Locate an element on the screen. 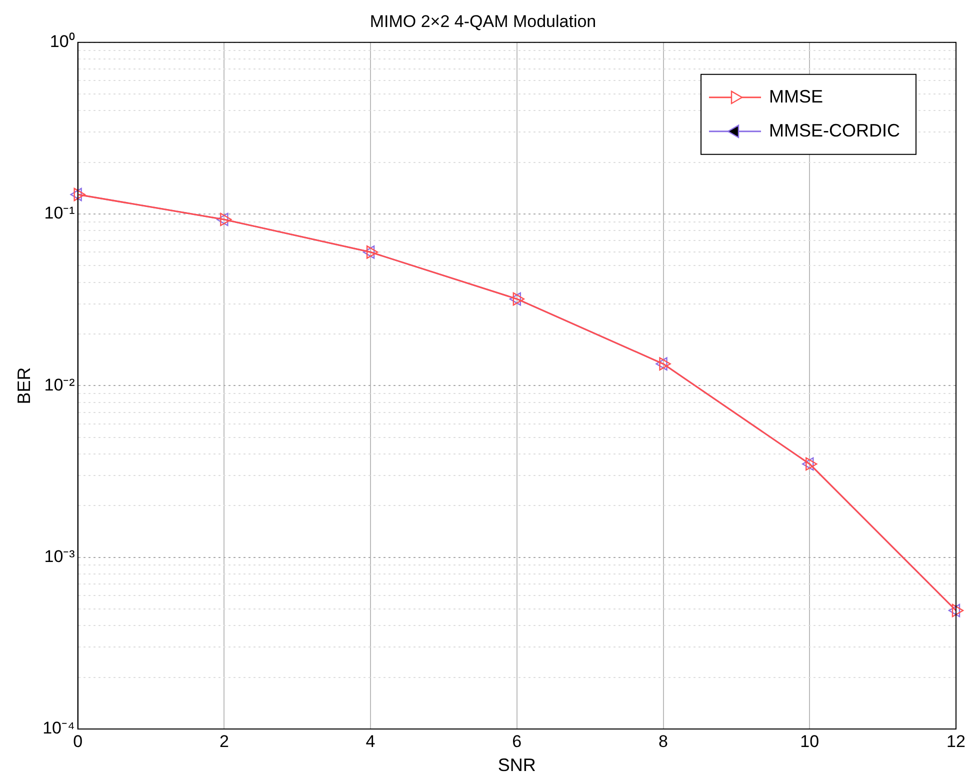  x-axis-title: SNR is located at coordinates (517, 765).